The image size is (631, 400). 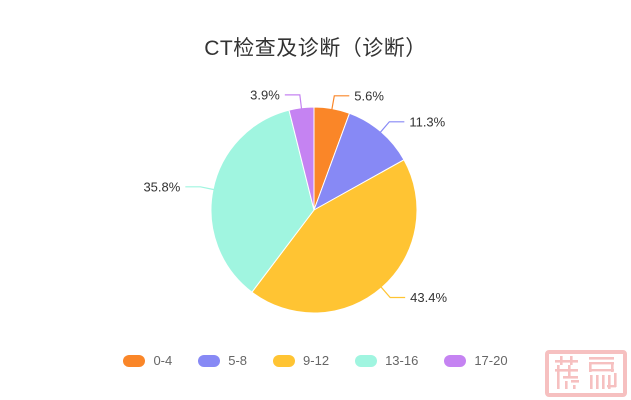 I want to click on legend-item-0-4: 0-4, so click(x=147, y=360).